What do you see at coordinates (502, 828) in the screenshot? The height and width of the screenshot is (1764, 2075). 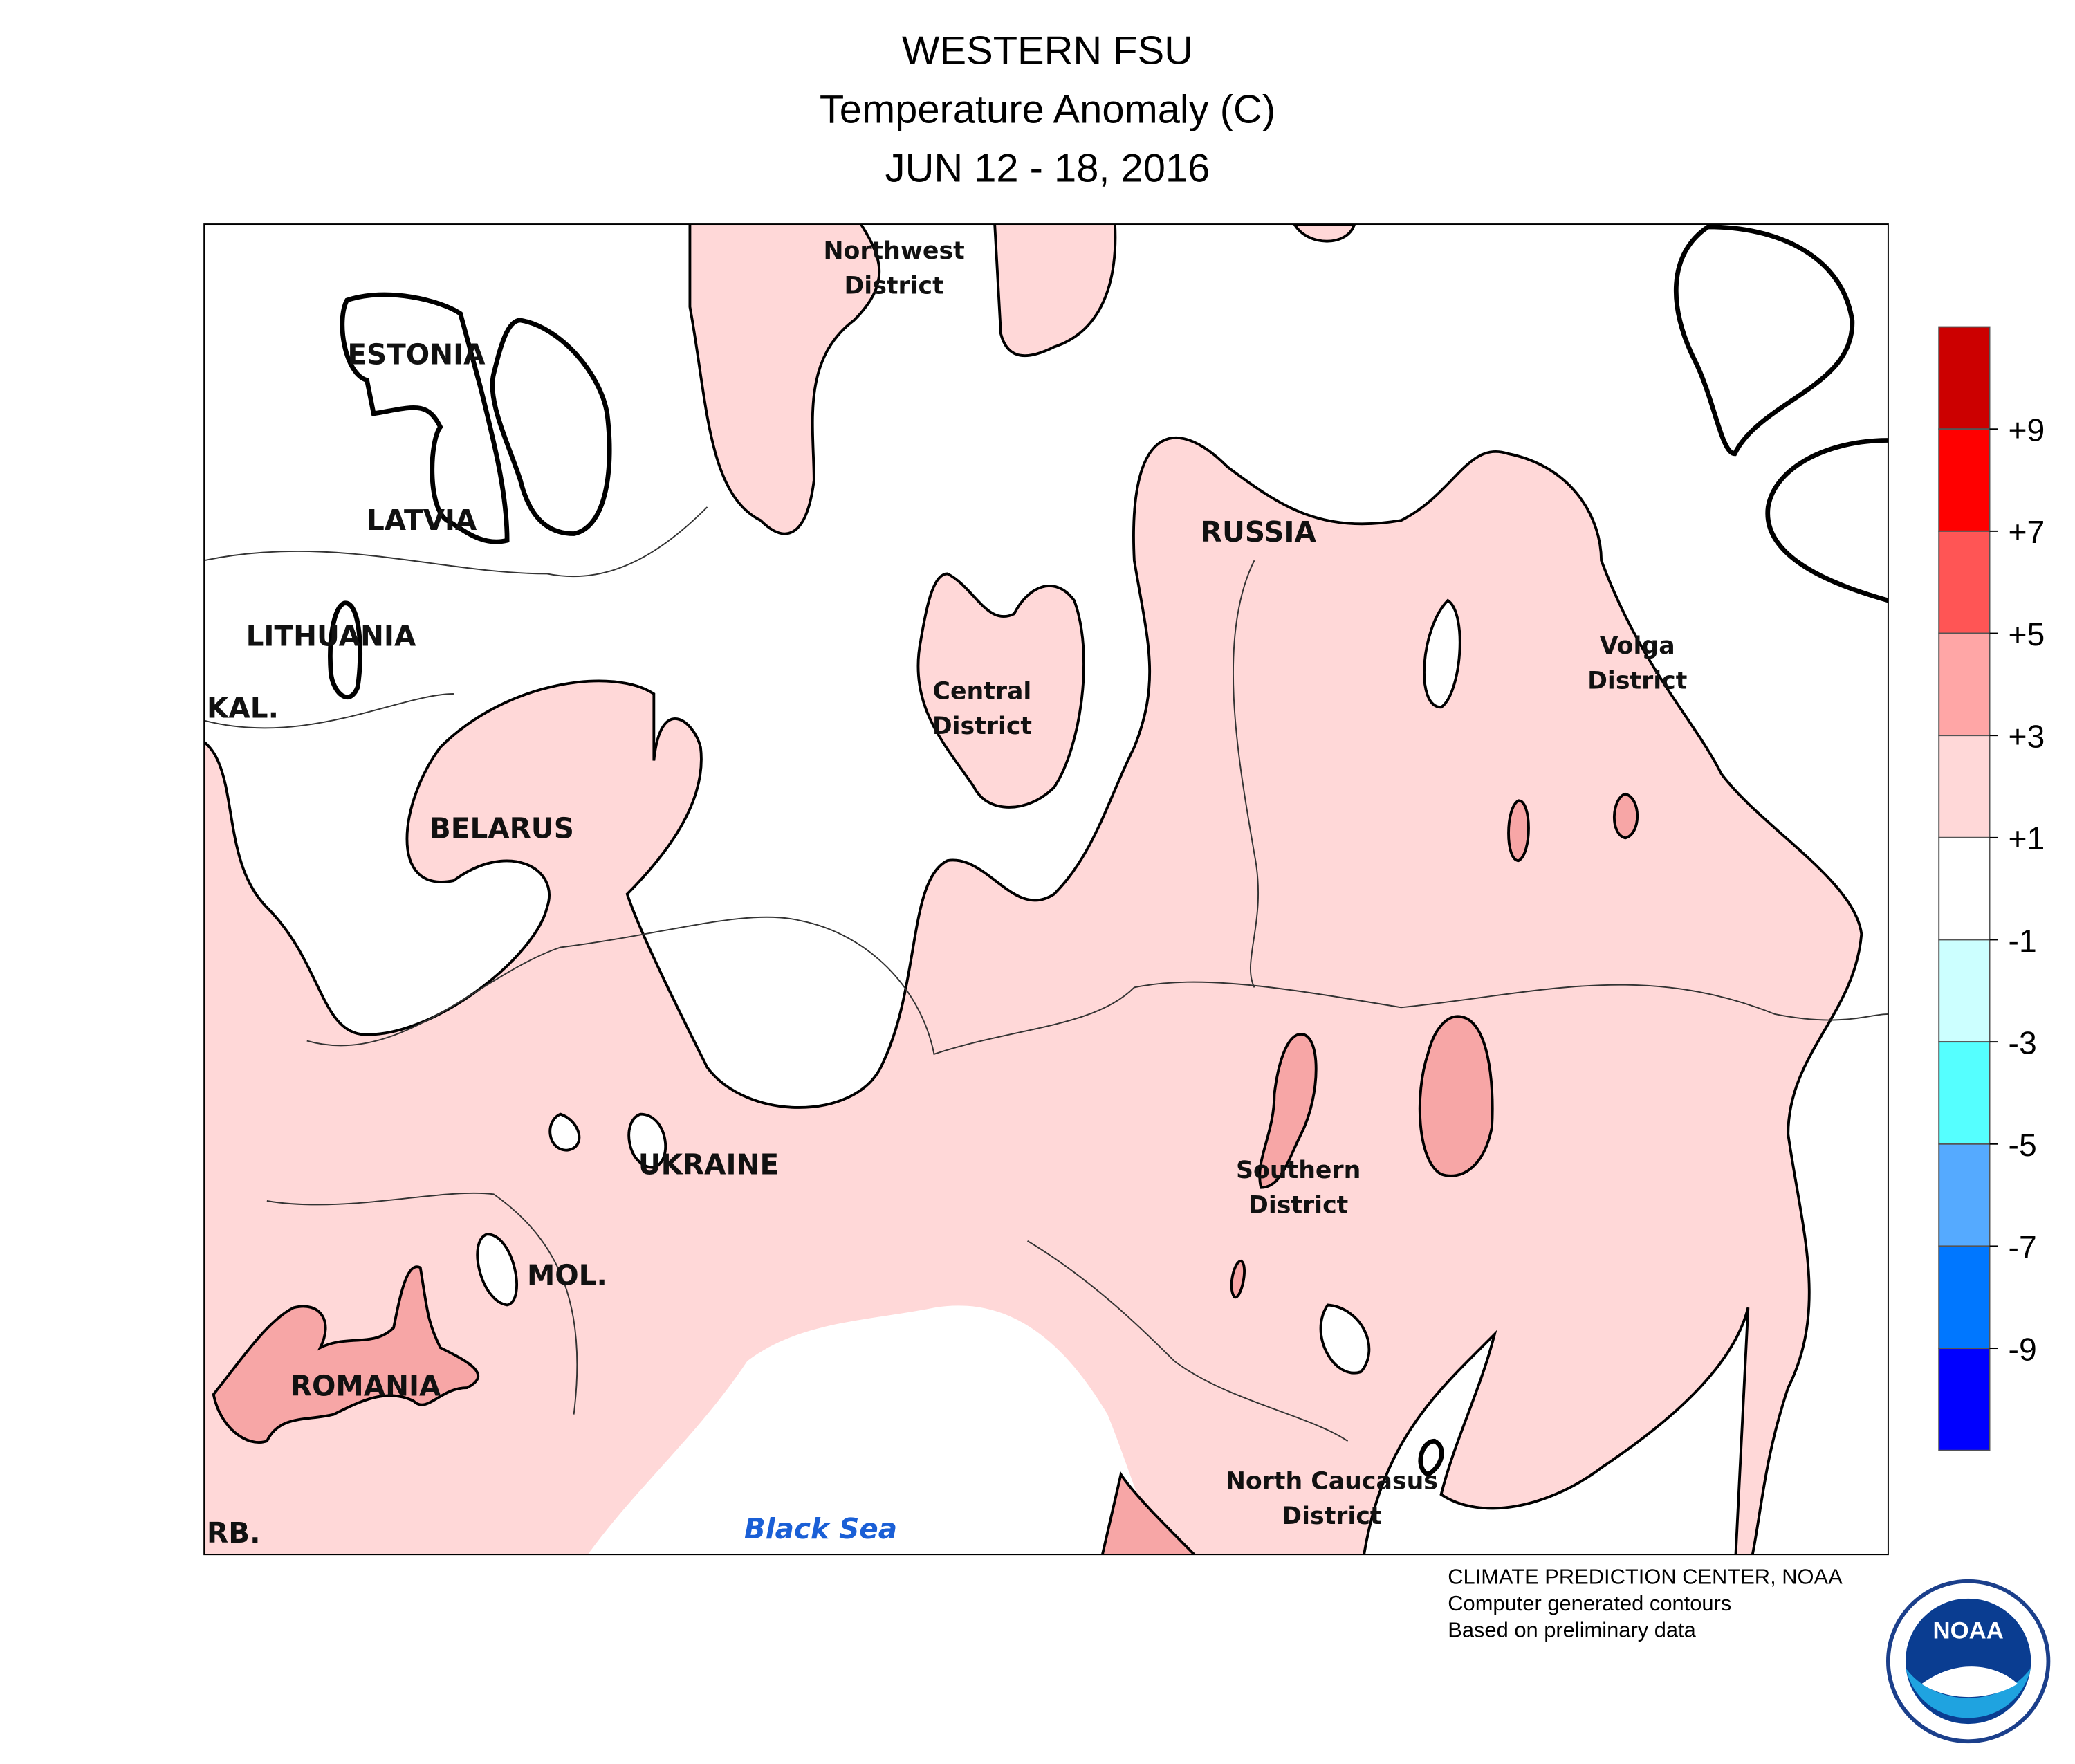 I see `country-label: BELARUS` at bounding box center [502, 828].